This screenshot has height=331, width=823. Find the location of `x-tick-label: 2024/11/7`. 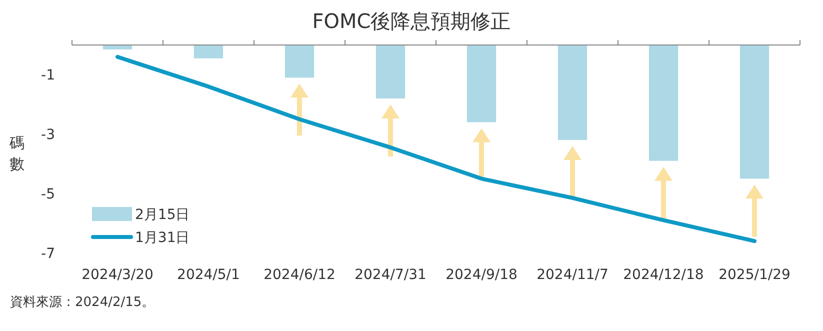

x-tick-label: 2024/11/7 is located at coordinates (572, 275).